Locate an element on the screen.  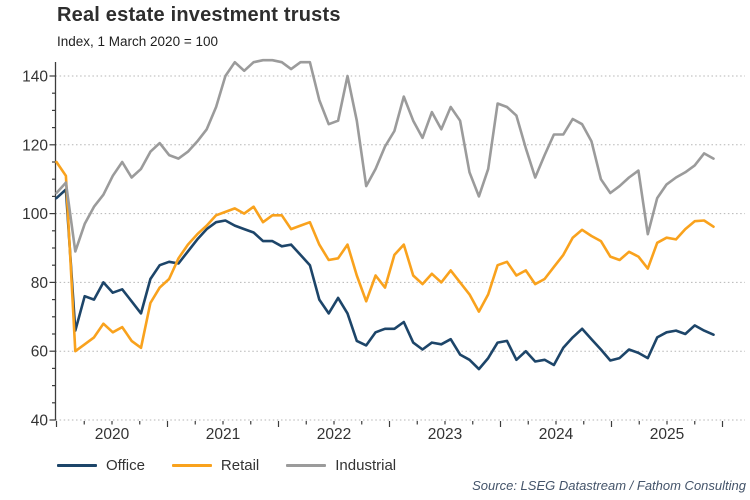
legend-swatch-retail is located at coordinates (191, 465).